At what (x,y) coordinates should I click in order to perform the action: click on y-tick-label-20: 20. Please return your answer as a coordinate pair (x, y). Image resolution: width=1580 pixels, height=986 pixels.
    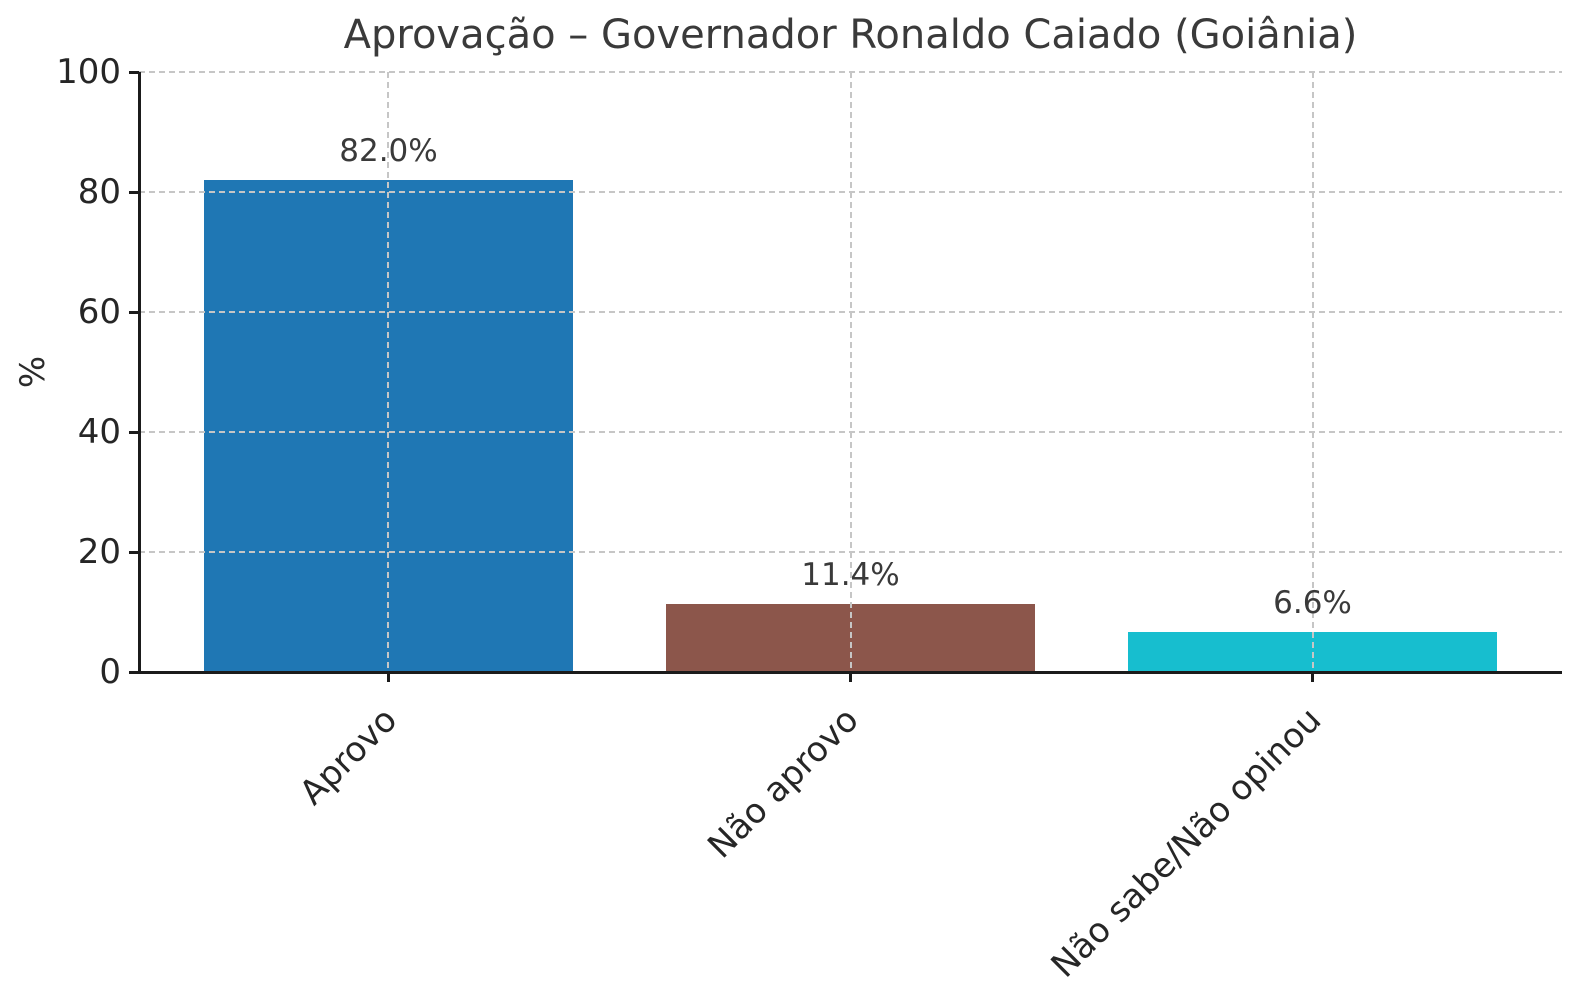
    Looking at the image, I should click on (99, 552).